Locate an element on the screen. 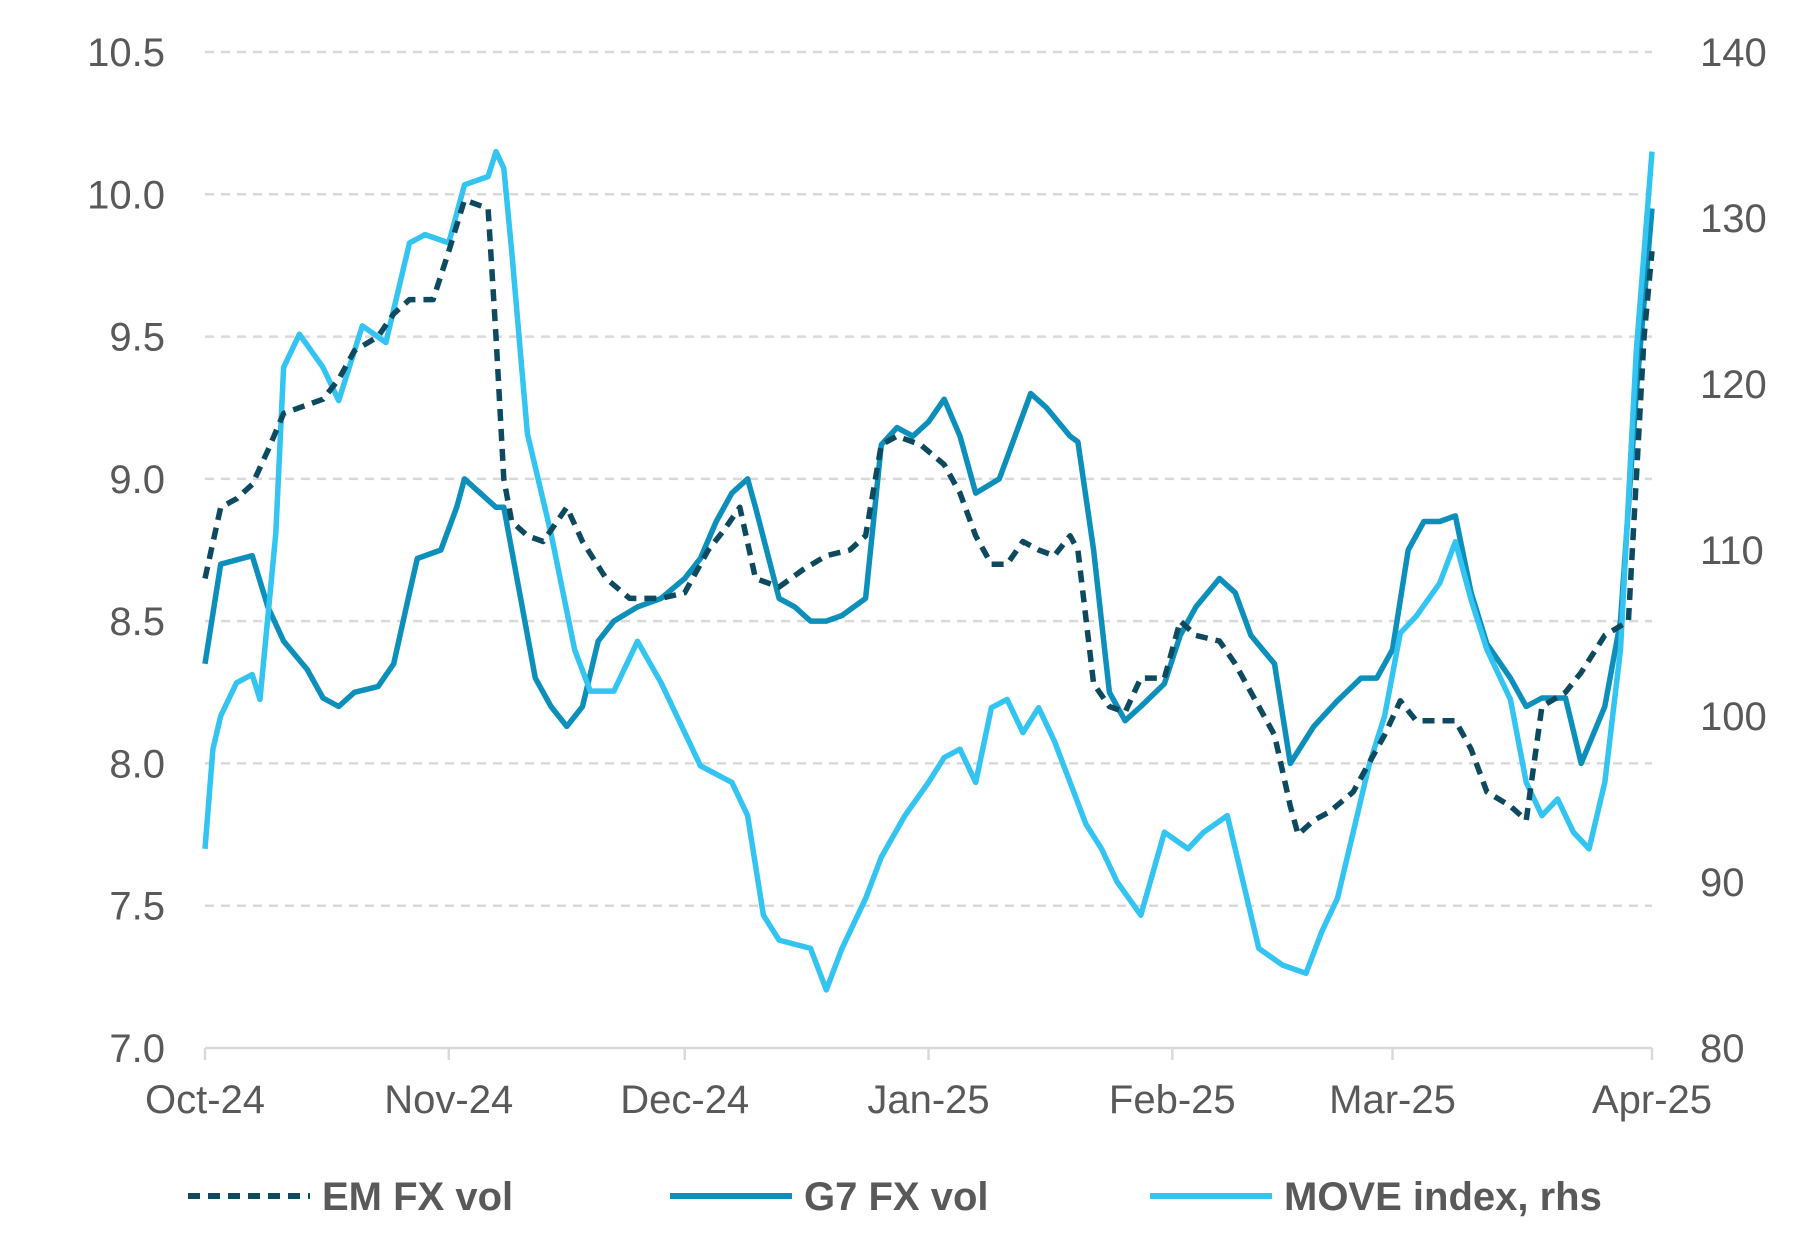 The height and width of the screenshot is (1259, 1804). y-left-tick-label: 8.5 is located at coordinates (137, 622).